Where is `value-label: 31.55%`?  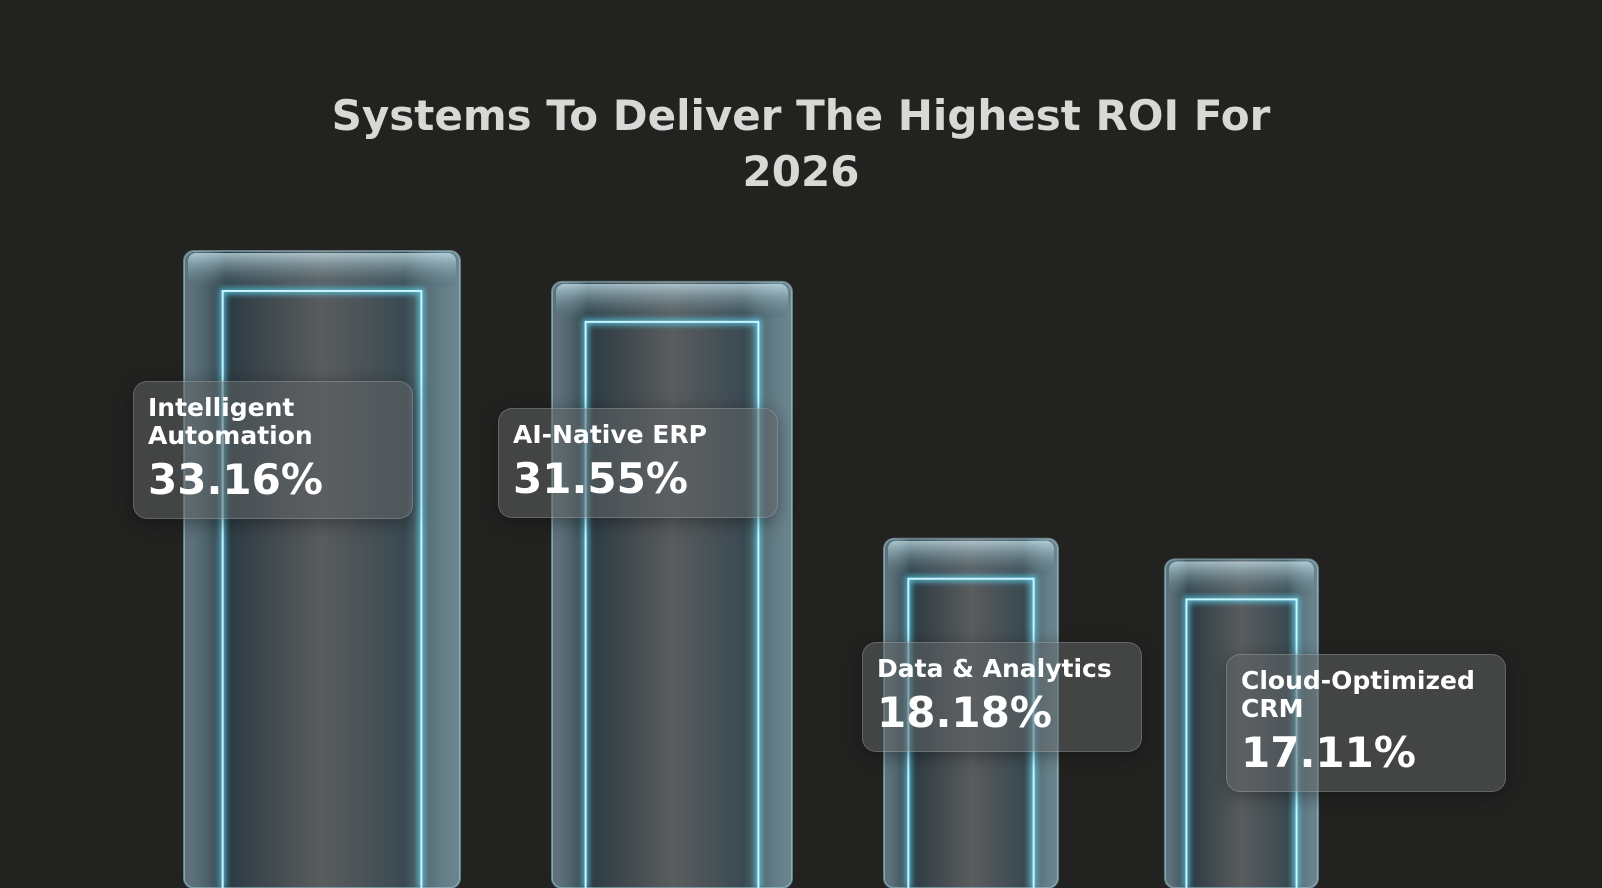 value-label: 31.55% is located at coordinates (600, 478).